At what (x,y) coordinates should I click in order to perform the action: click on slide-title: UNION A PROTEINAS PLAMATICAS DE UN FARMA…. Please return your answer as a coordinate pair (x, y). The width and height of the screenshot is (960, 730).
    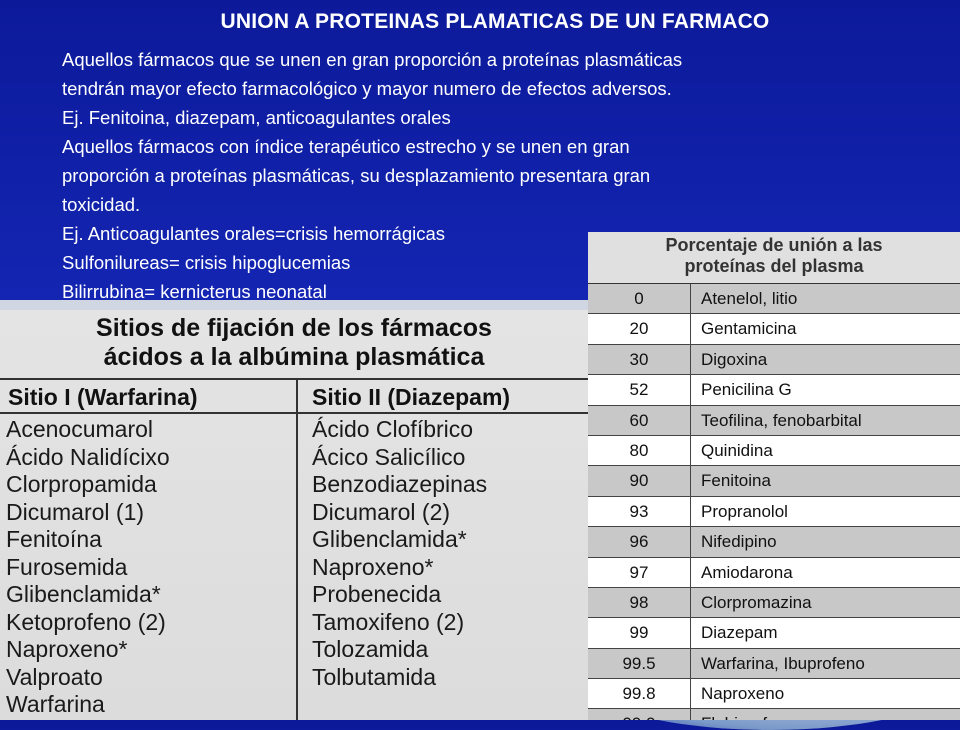
    Looking at the image, I should click on (495, 21).